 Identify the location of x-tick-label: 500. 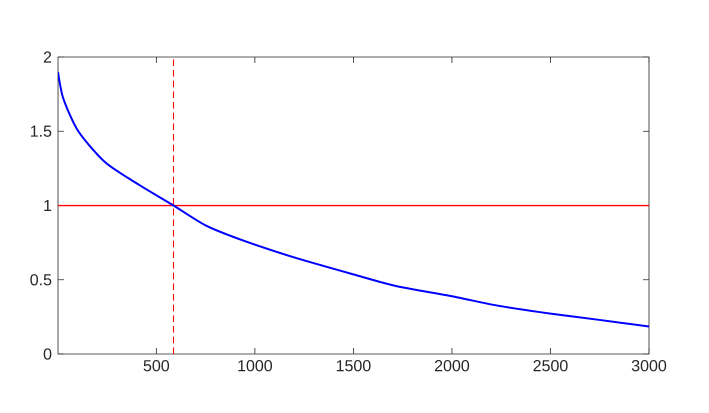
(157, 366).